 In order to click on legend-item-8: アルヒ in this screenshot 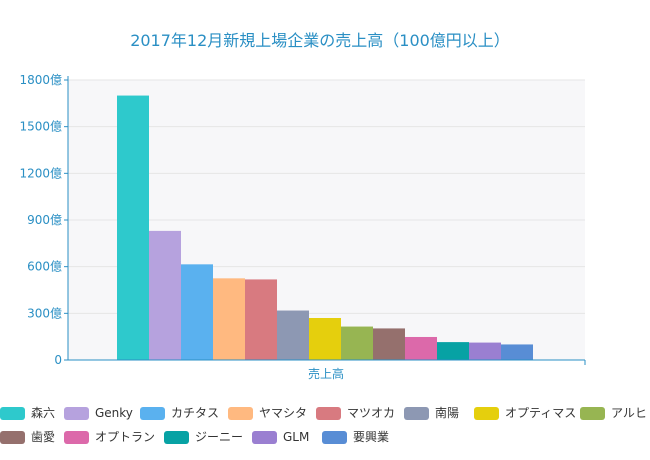, I will do `click(613, 413)`.